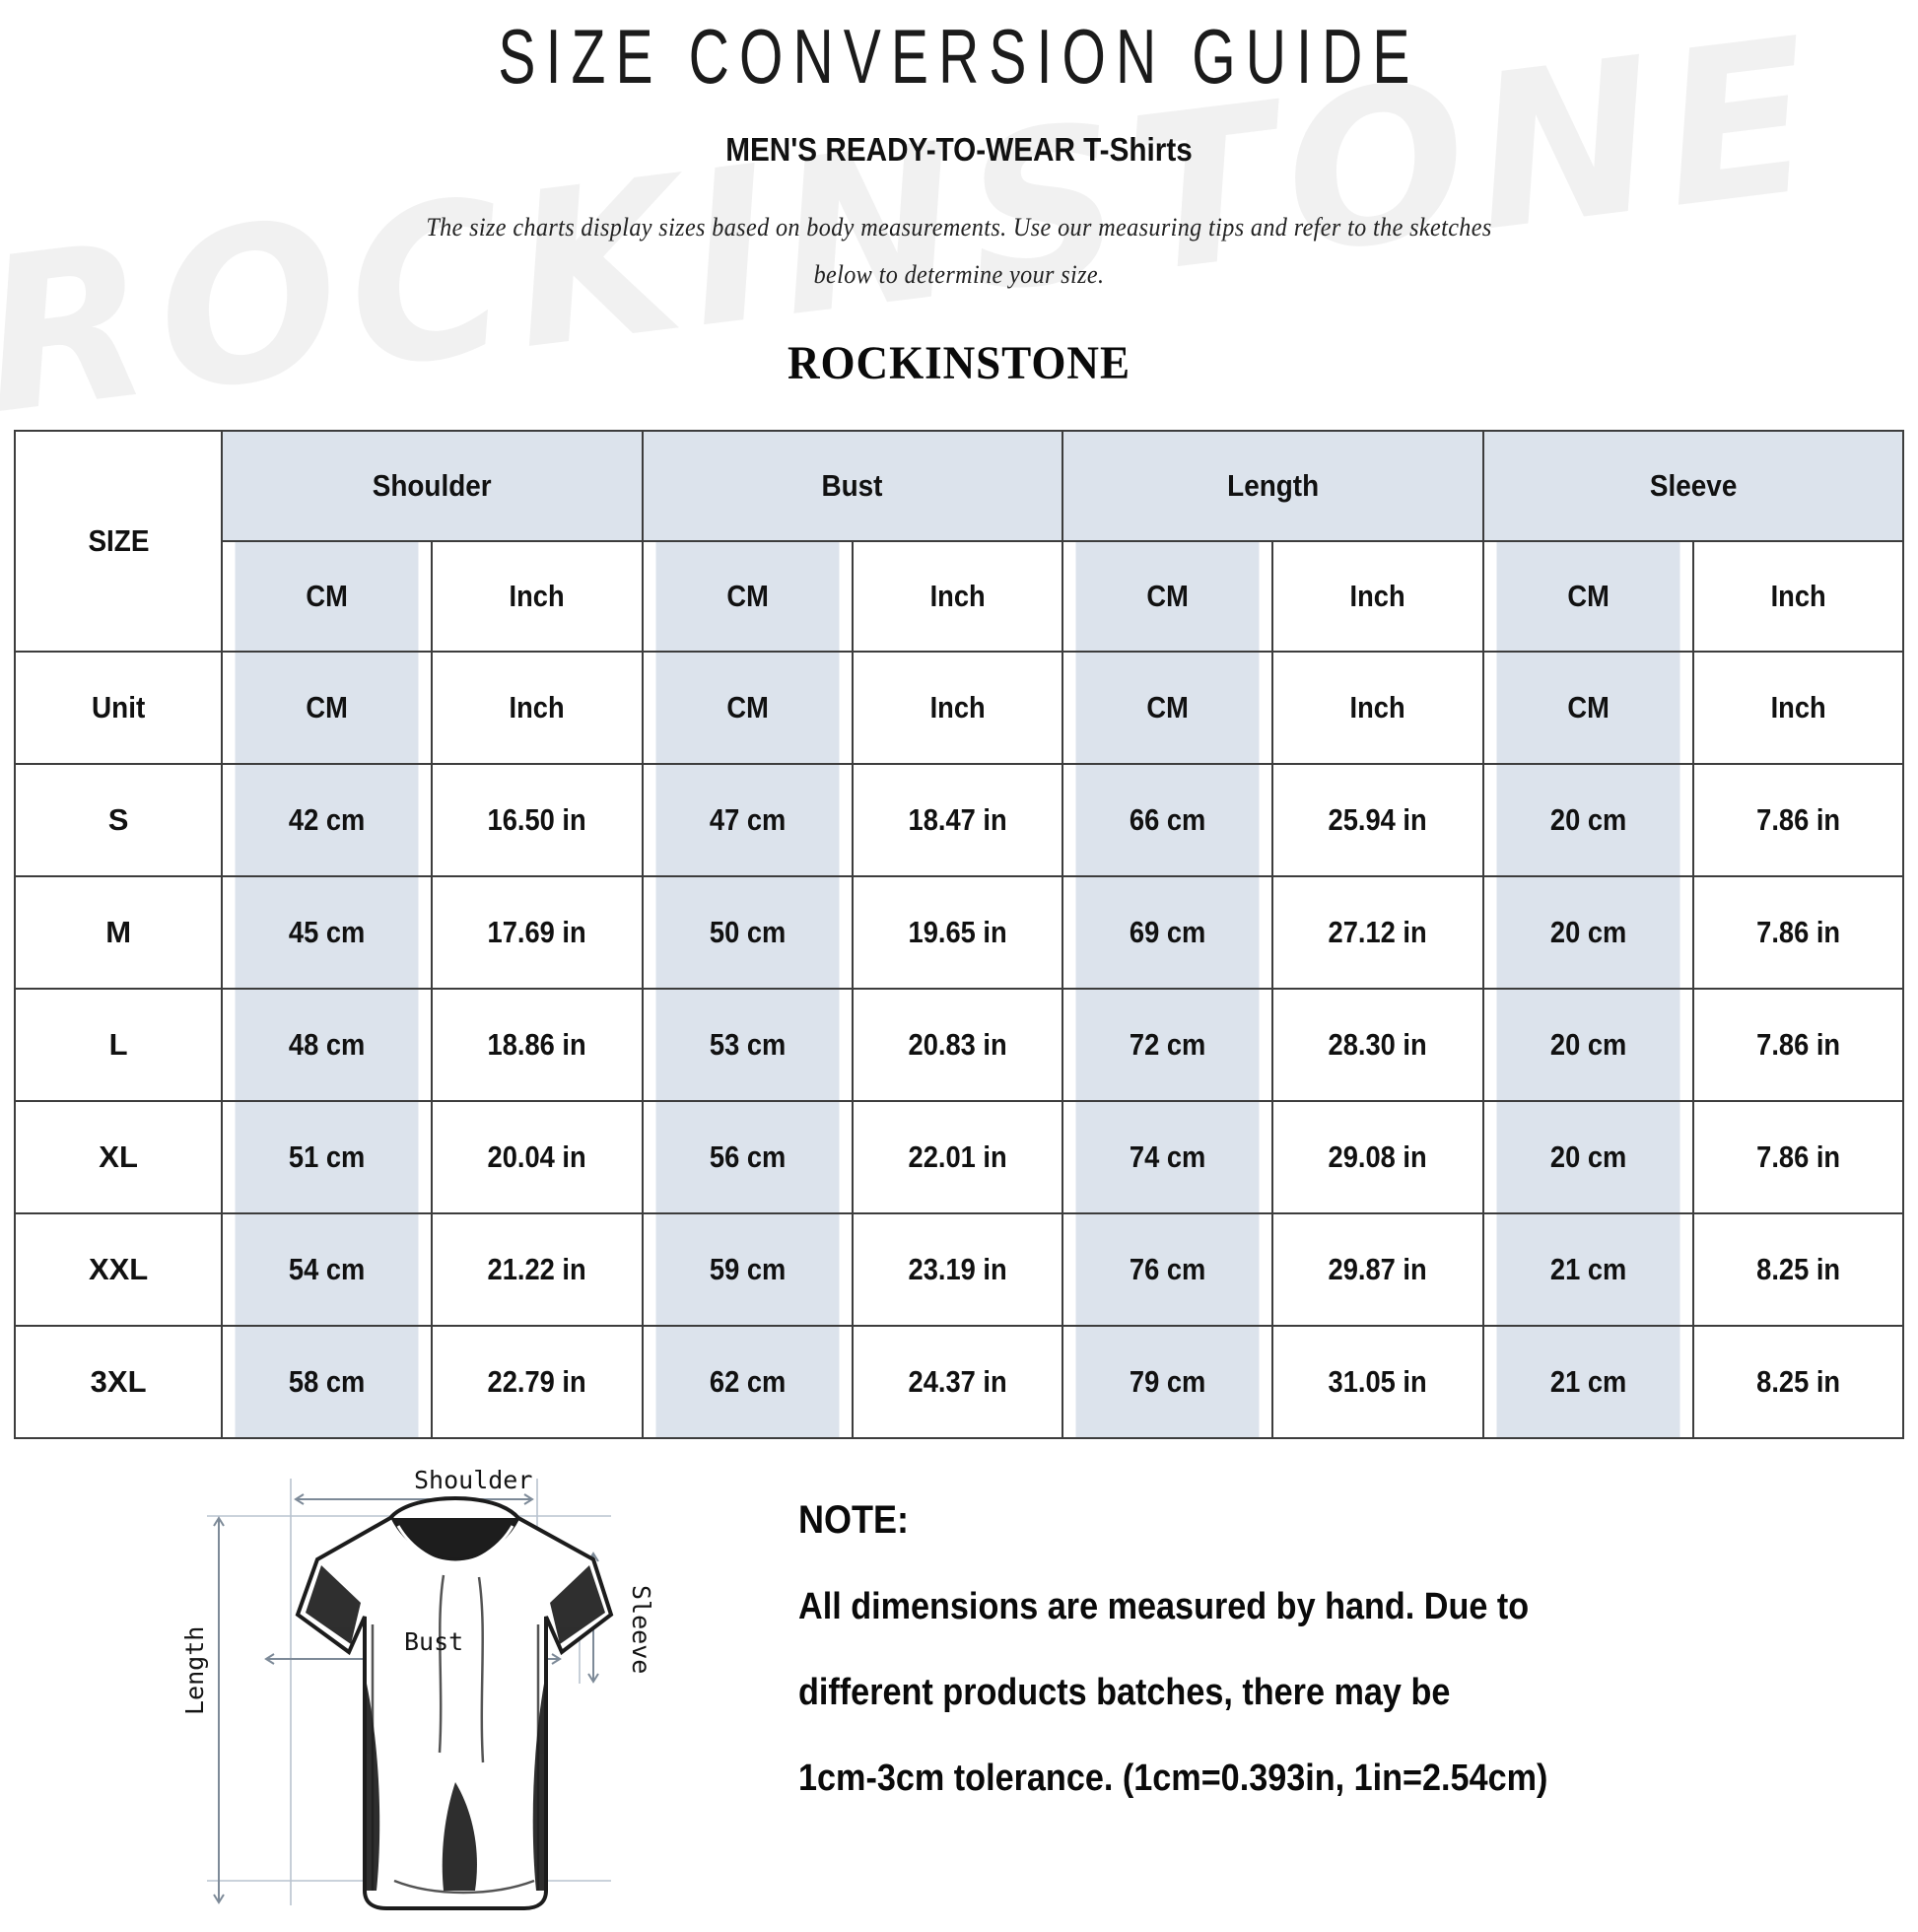 The image size is (1918, 1932). Describe the element at coordinates (118, 1045) in the screenshot. I see `cell-size: L` at that location.